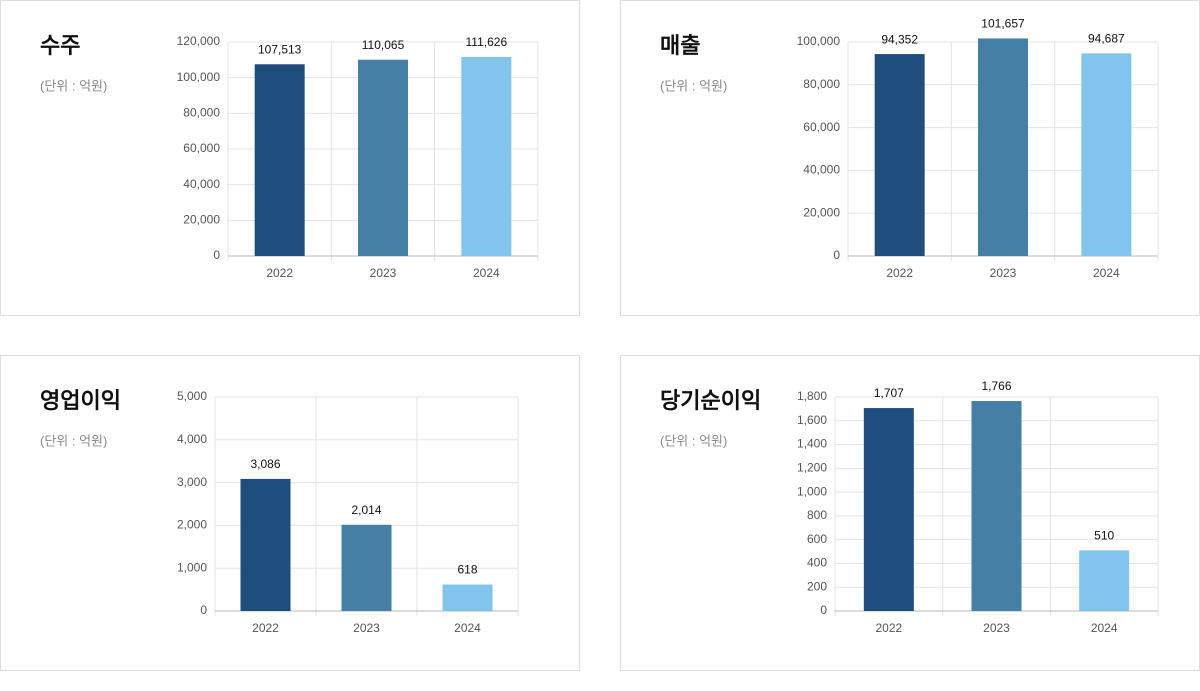  Describe the element at coordinates (812, 444) in the screenshot. I see `y-tick-label: 1,400` at that location.